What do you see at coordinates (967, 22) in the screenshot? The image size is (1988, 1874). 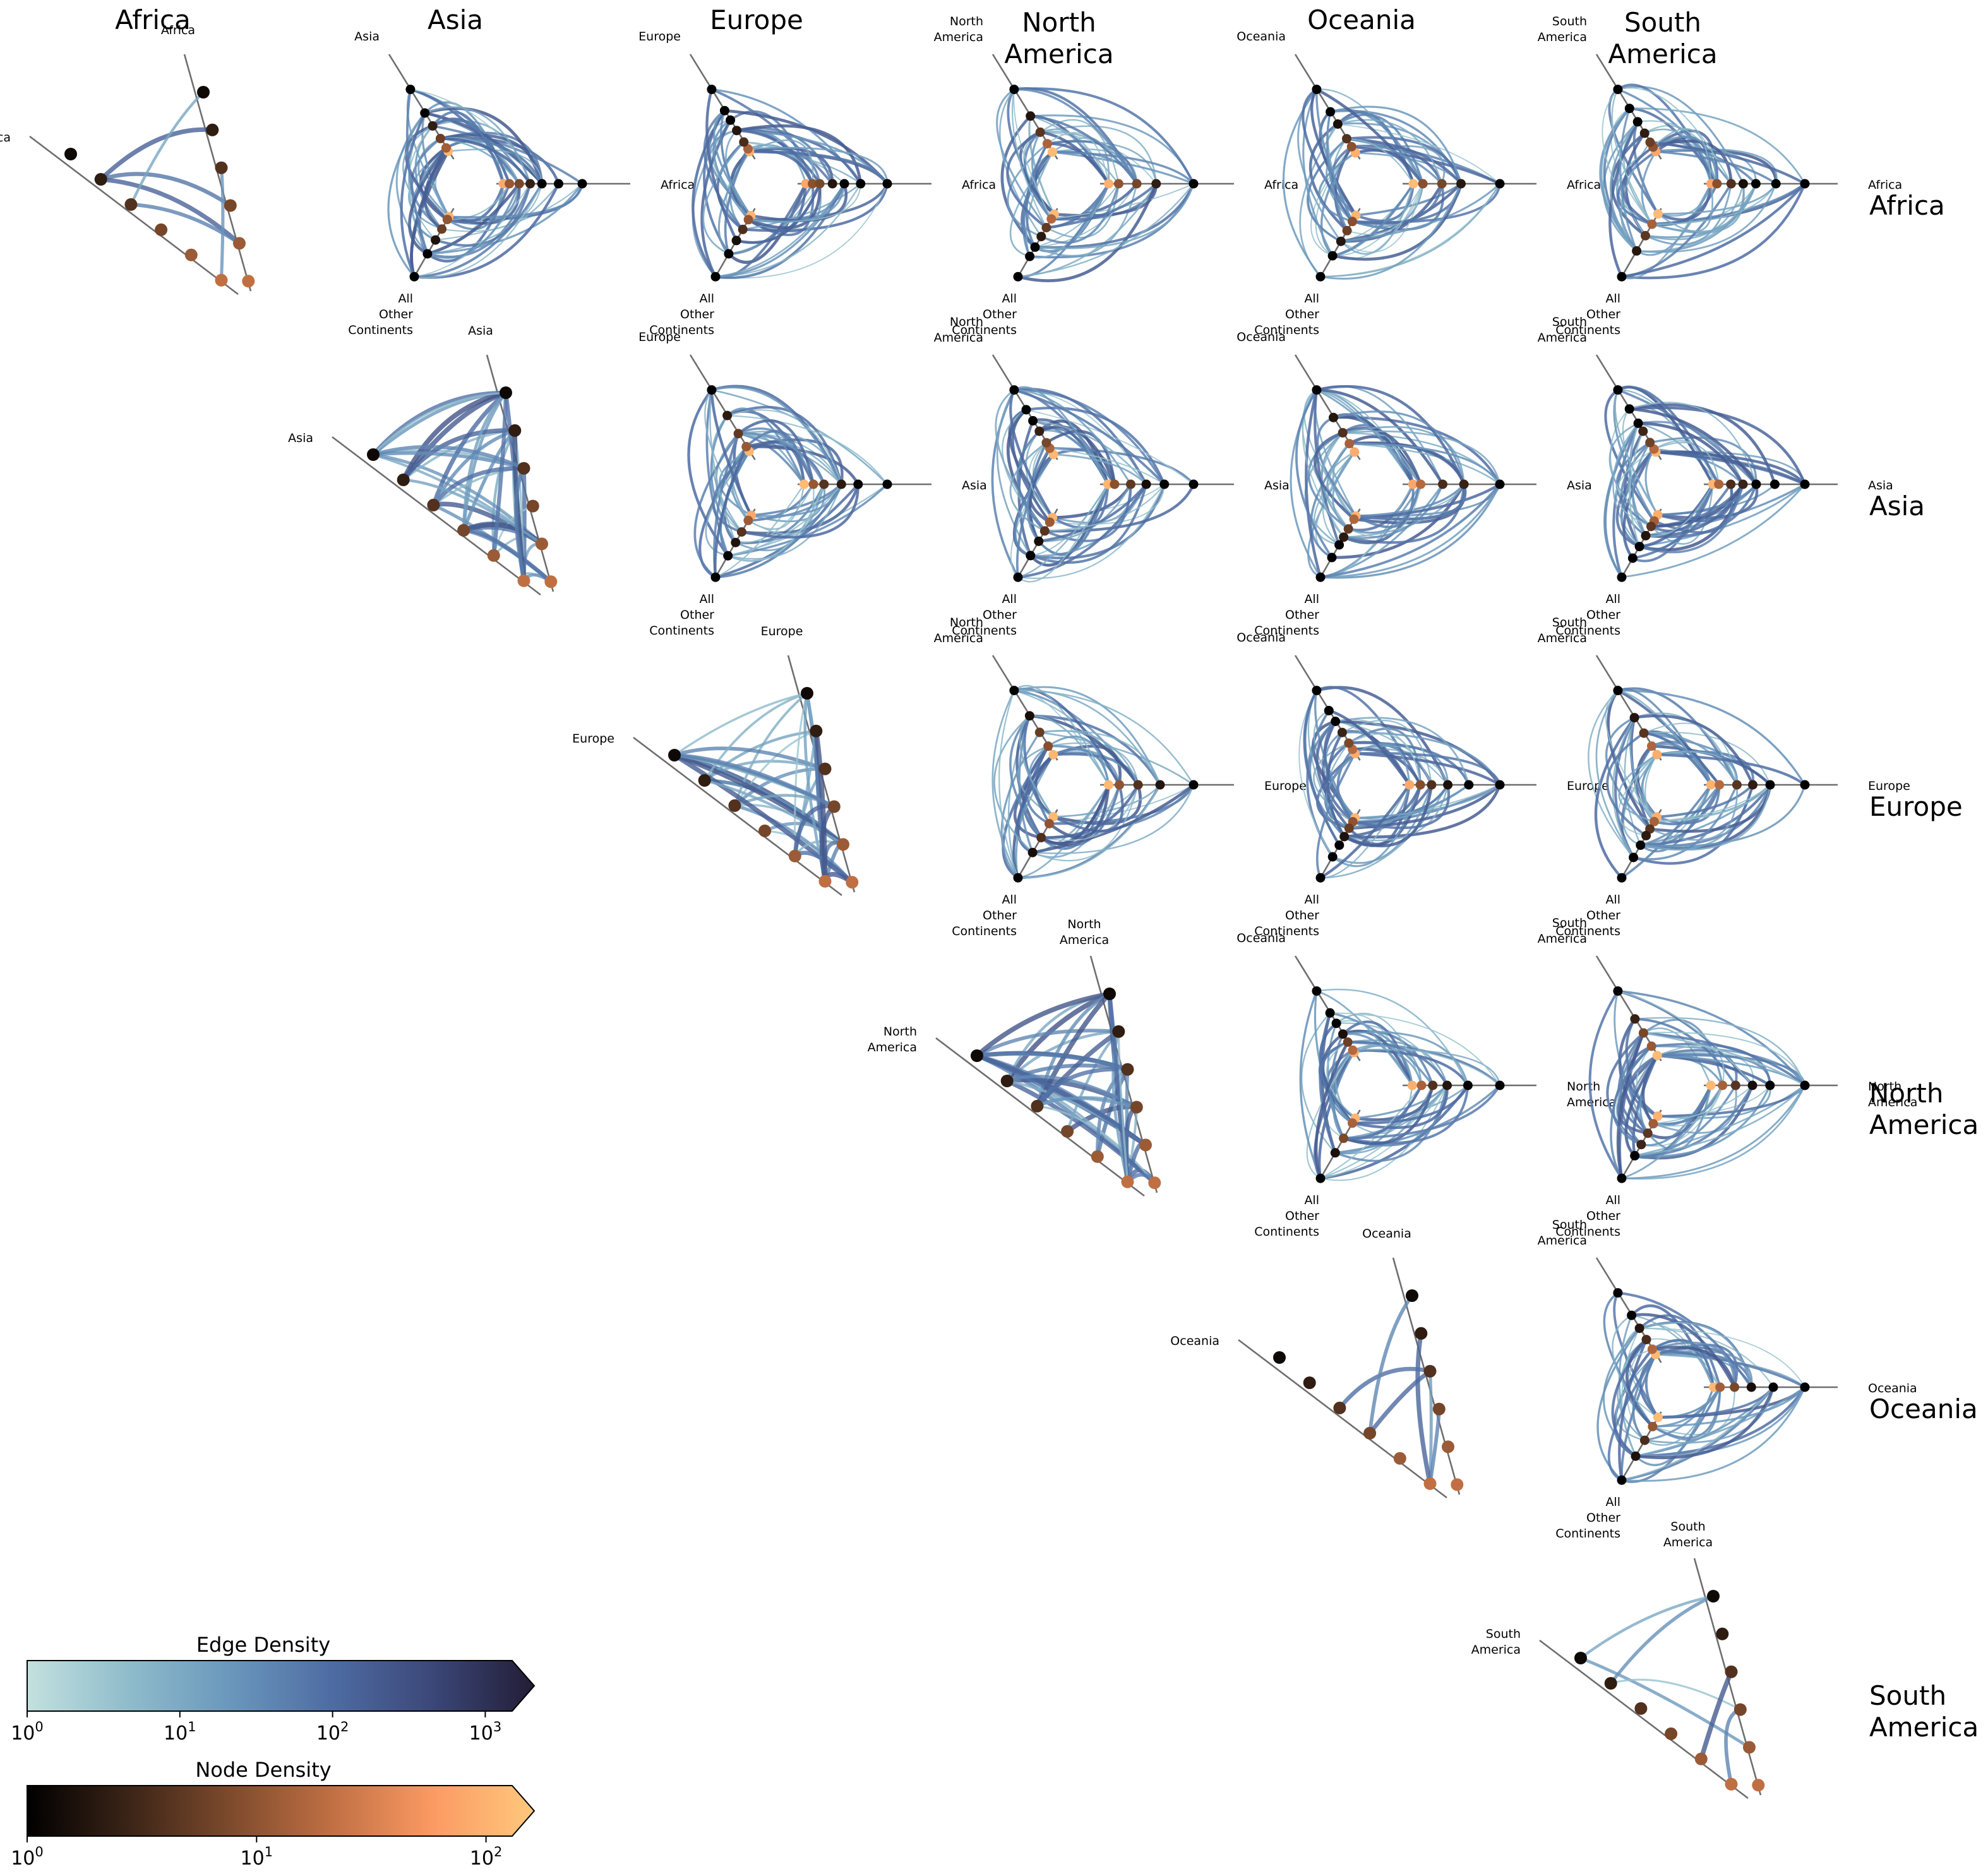 I see `axis-label-line: North` at bounding box center [967, 22].